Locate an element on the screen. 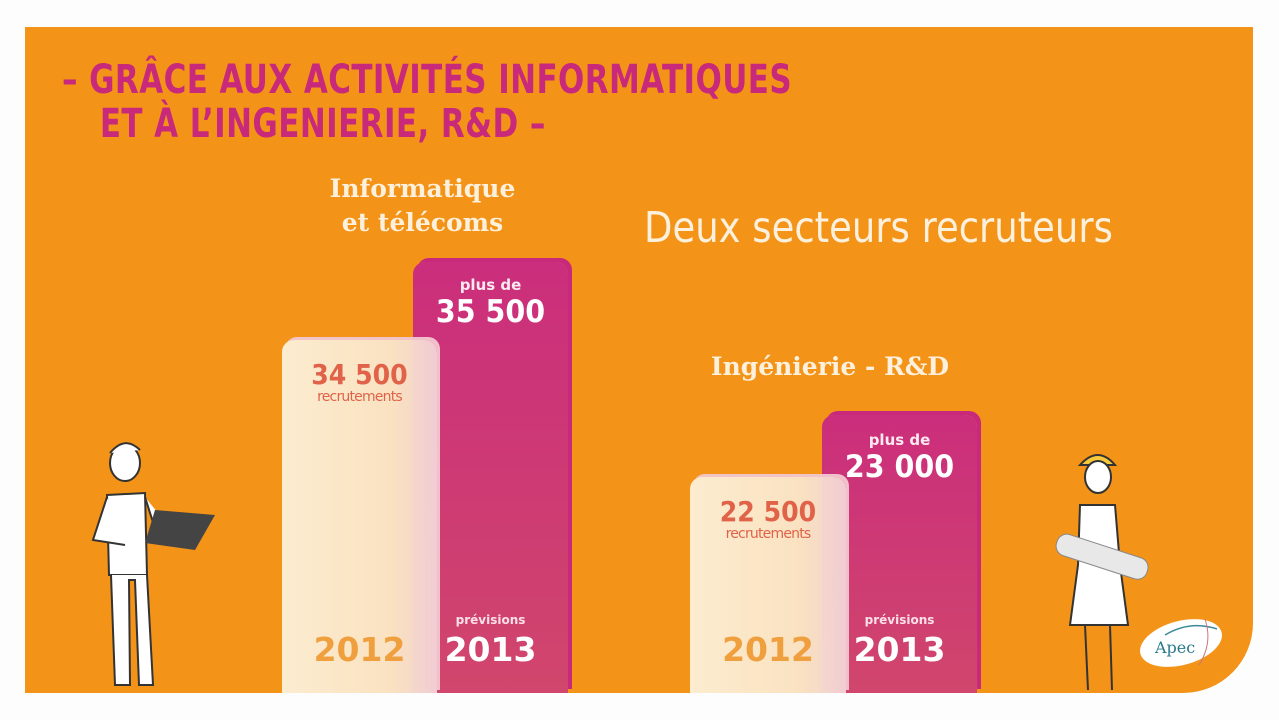 This screenshot has width=1279, height=720. man-with-laptop-illustration is located at coordinates (153, 564).